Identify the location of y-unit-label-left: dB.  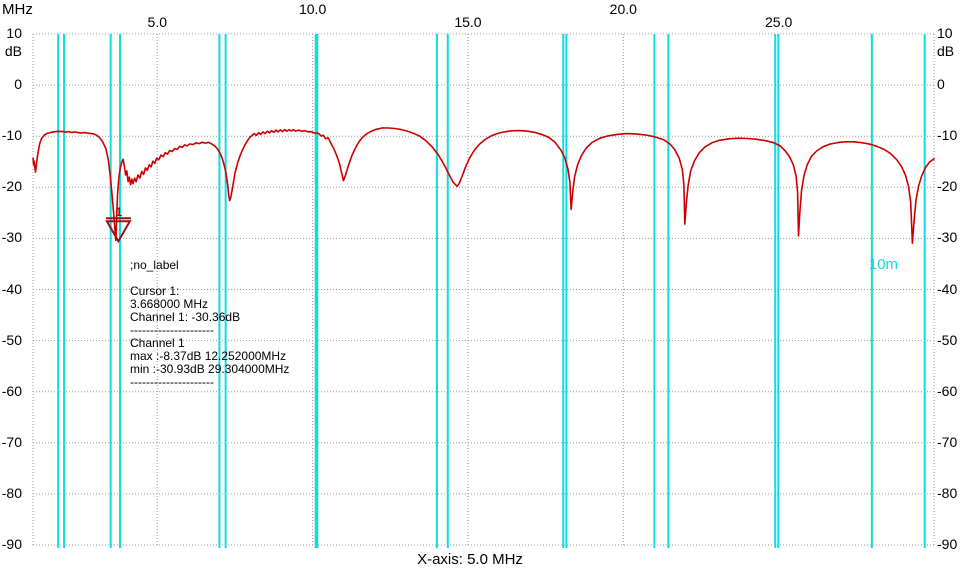
(13, 51).